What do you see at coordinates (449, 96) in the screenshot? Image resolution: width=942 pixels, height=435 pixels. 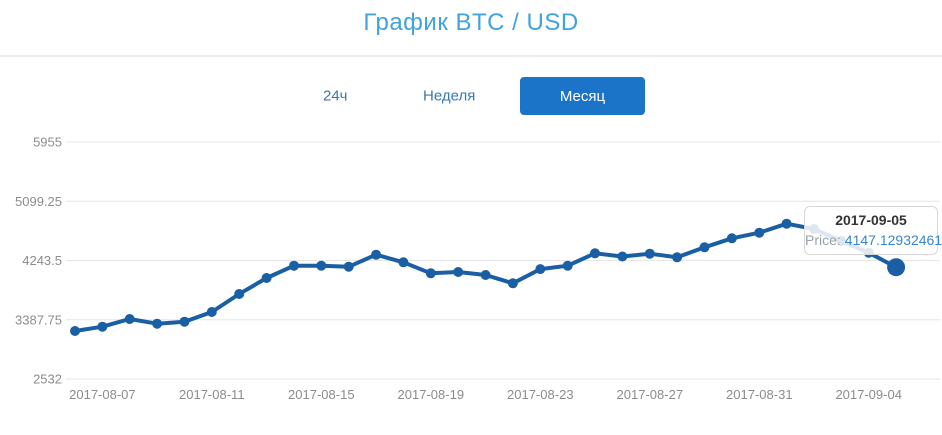 I see `tab-week: Неделя` at bounding box center [449, 96].